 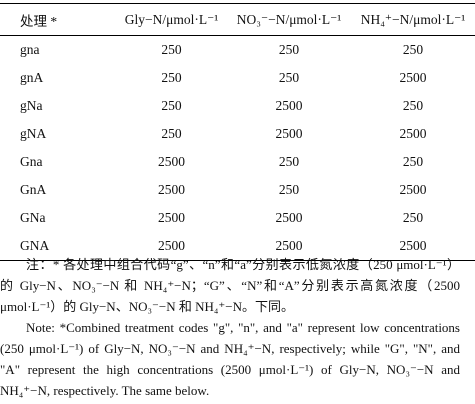 I want to click on table-row: gnA 250 250 2500, so click(x=237, y=78).